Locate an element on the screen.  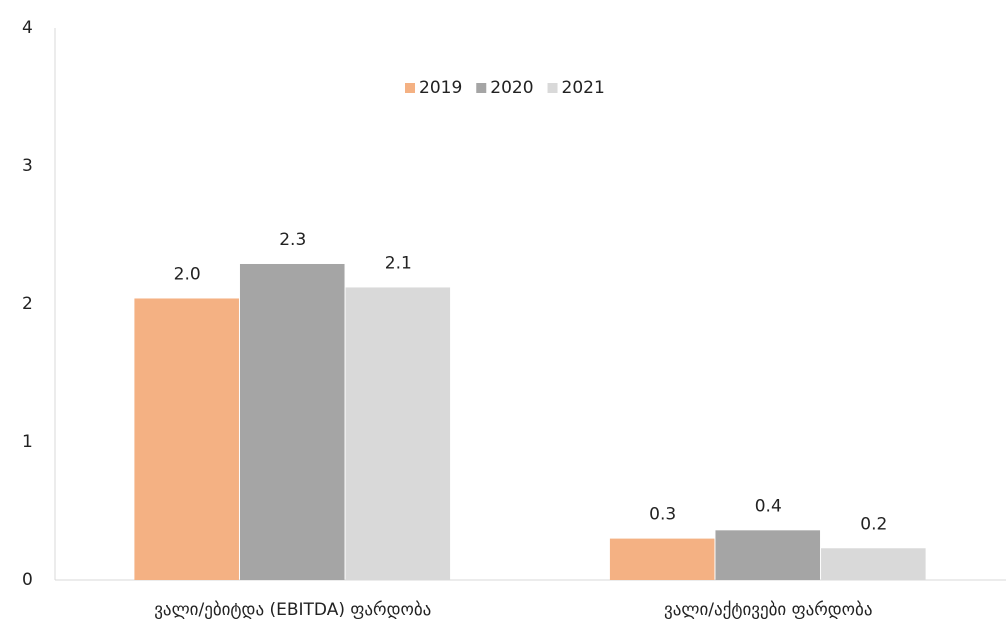
data-label: 2.1 is located at coordinates (398, 263).